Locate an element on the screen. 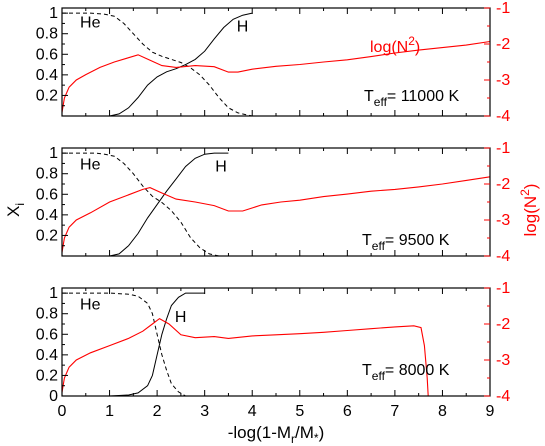  ylabel-right-sup: 2 is located at coordinates (525, 192).